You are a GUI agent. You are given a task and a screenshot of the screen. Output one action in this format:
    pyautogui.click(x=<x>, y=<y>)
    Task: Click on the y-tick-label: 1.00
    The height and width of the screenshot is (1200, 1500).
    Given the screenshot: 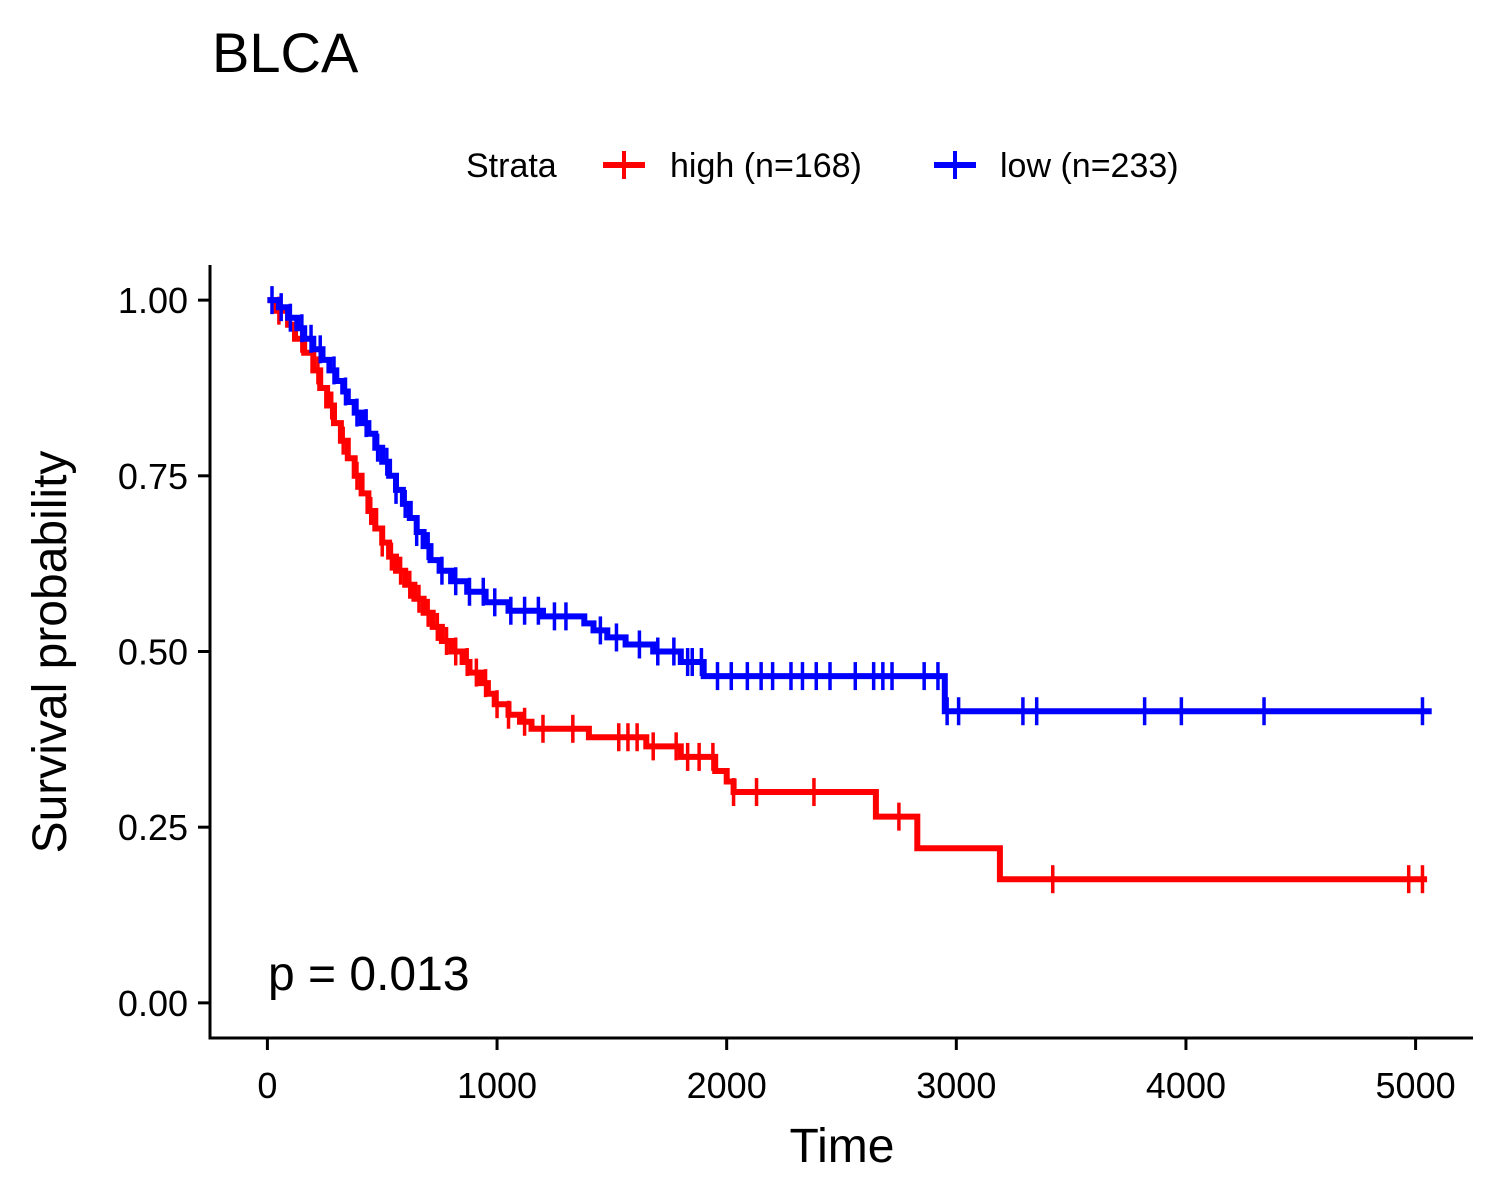 What is the action you would take?
    pyautogui.click(x=153, y=300)
    